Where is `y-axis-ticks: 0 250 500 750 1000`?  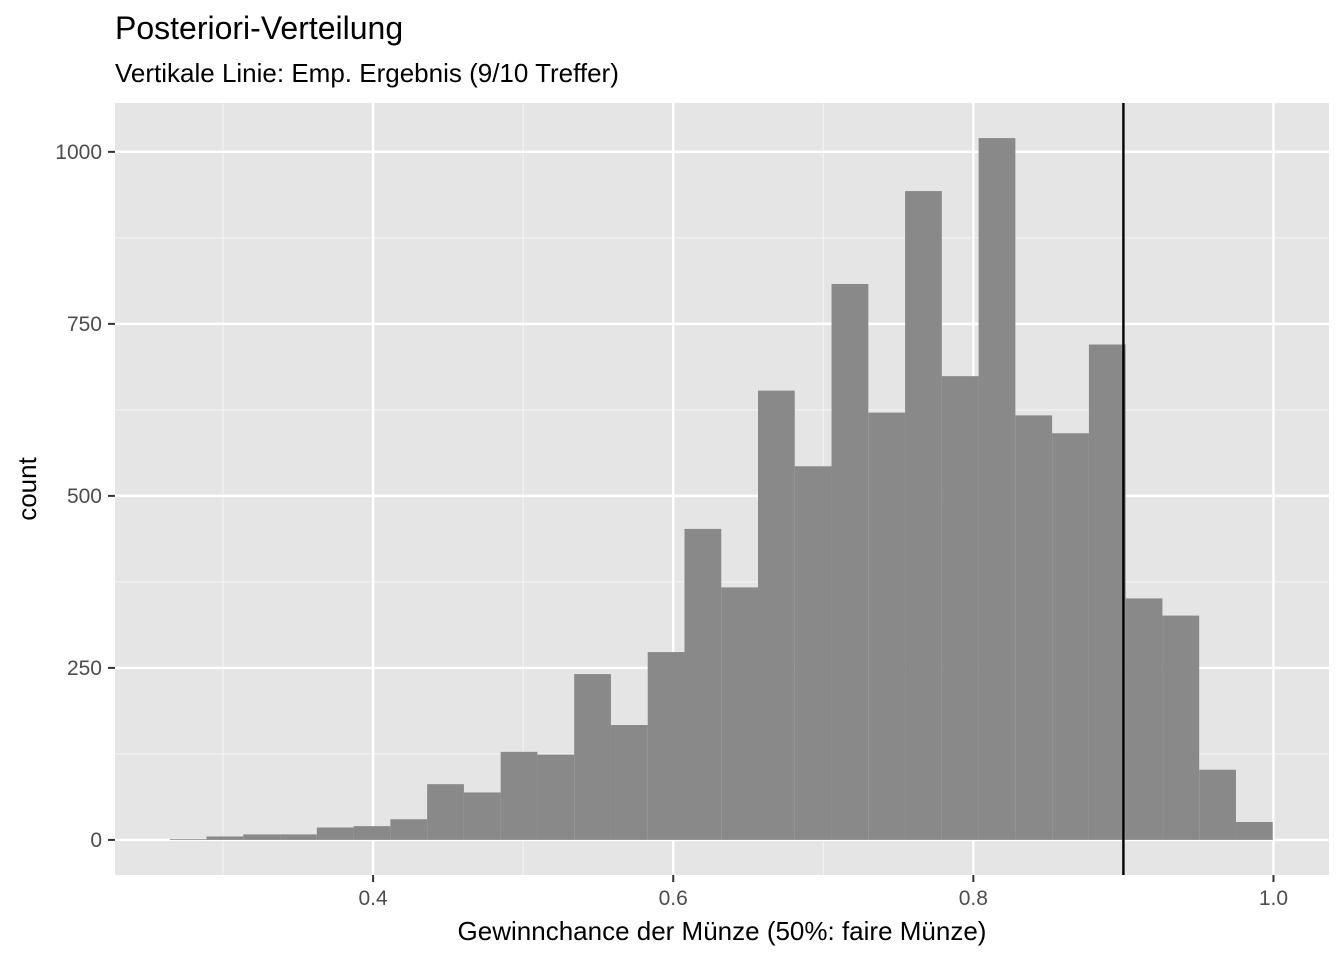 y-axis-ticks: 0 250 500 750 1000 is located at coordinates (85, 496).